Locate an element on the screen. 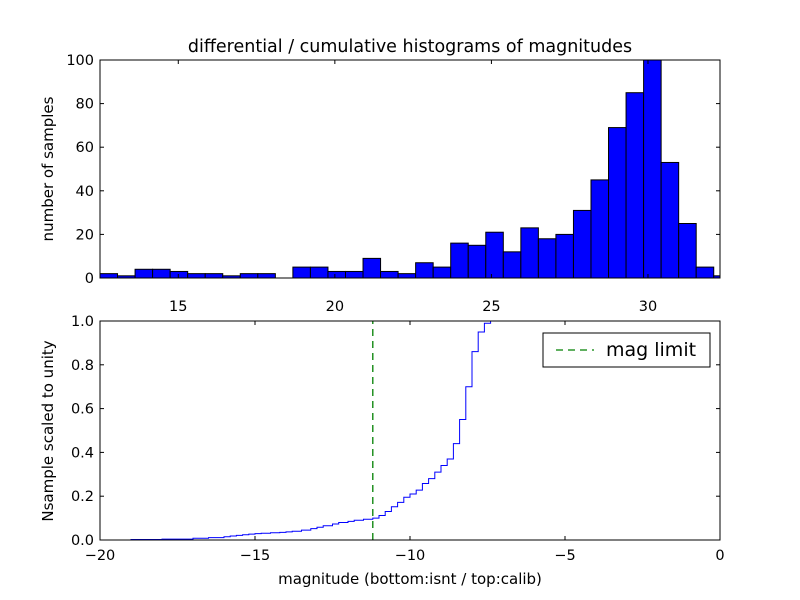 This screenshot has height=600, width=800. histogram-y-tick-label: 0 is located at coordinates (89, 279).